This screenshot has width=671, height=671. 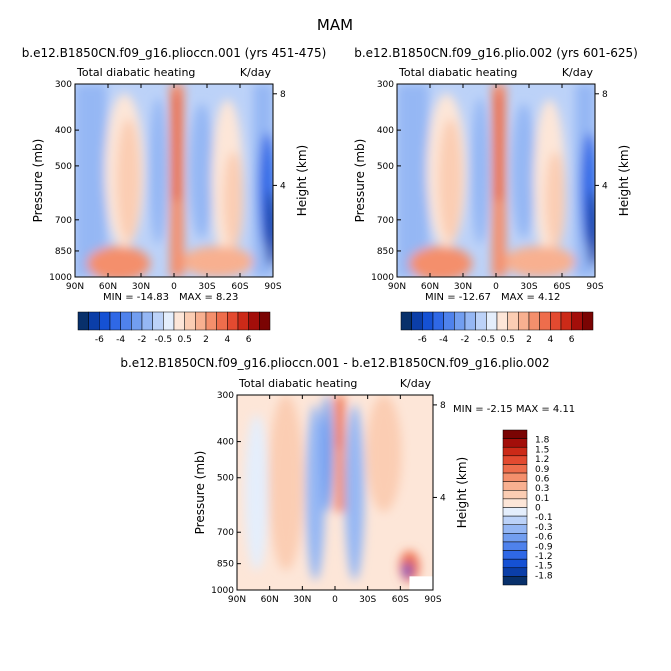 What do you see at coordinates (544, 576) in the screenshot?
I see `colorbar-label: -1.8` at bounding box center [544, 576].